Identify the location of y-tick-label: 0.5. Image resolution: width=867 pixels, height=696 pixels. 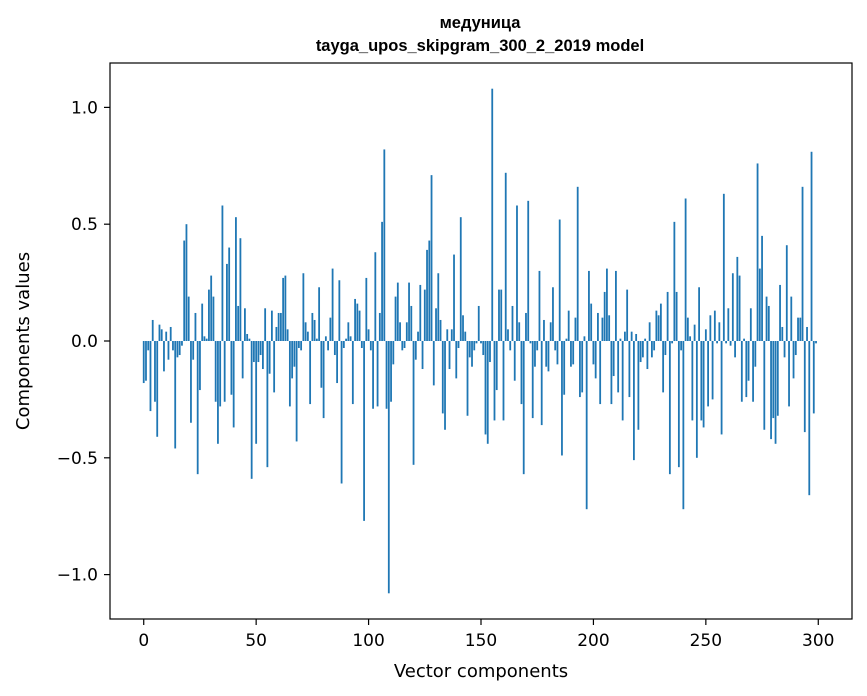
(84, 225).